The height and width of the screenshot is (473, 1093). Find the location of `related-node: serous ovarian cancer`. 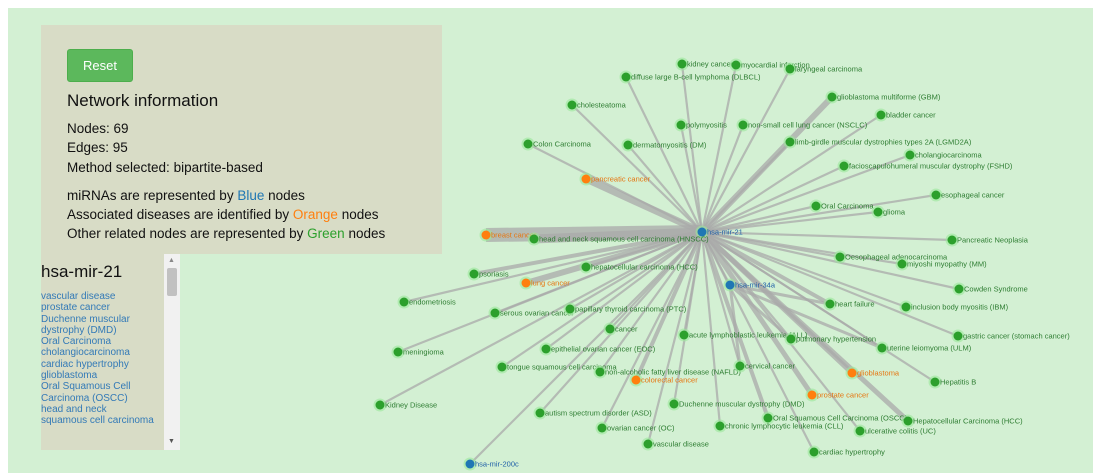

related-node: serous ovarian cancer is located at coordinates (531, 313).